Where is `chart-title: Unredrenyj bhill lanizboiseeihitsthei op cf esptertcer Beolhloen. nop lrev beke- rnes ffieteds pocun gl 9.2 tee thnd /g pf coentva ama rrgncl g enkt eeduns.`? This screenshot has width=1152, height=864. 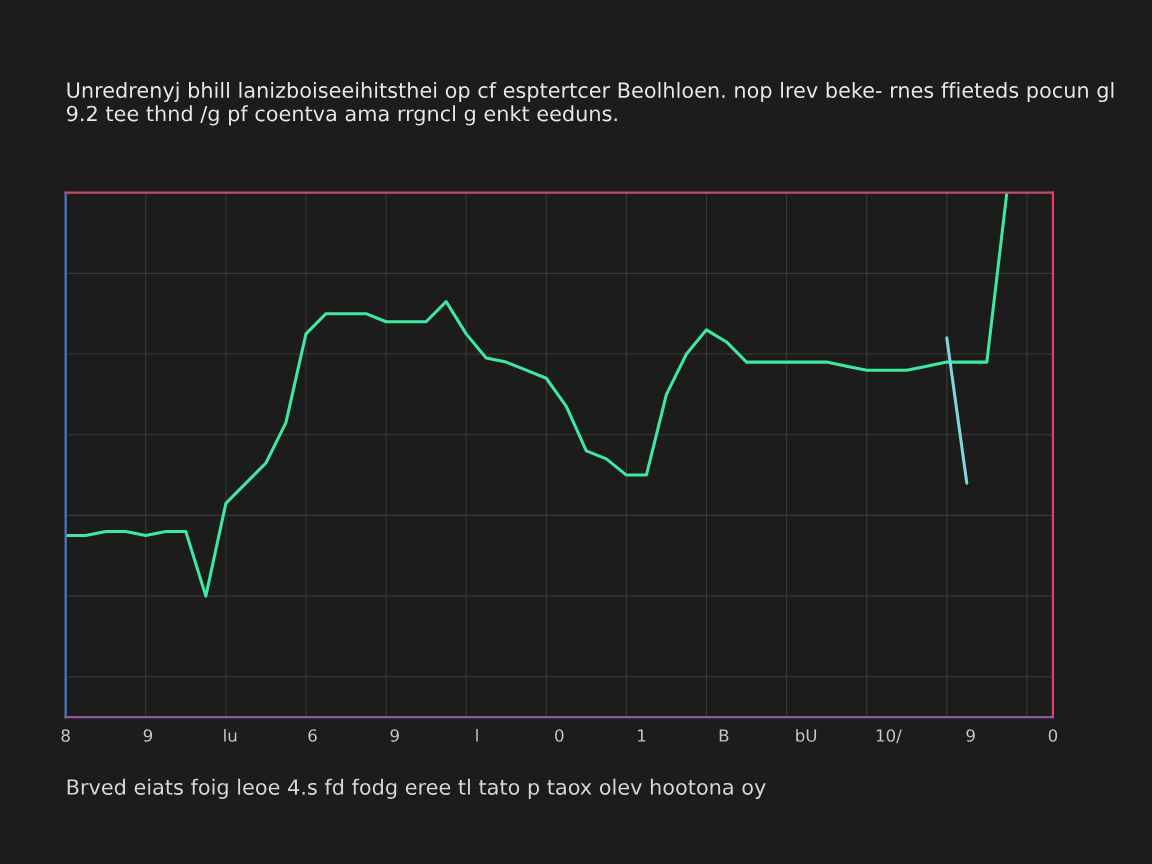
chart-title: Unredrenyj bhill lanizboiseeihitsthei op cf esptertcer Beolhloen. nop lrev beke- rnes ffieteds pocun gl 9.2 tee thnd /g pf coentva ama rrgncl g enkt eeduns. is located at coordinates (590, 103).